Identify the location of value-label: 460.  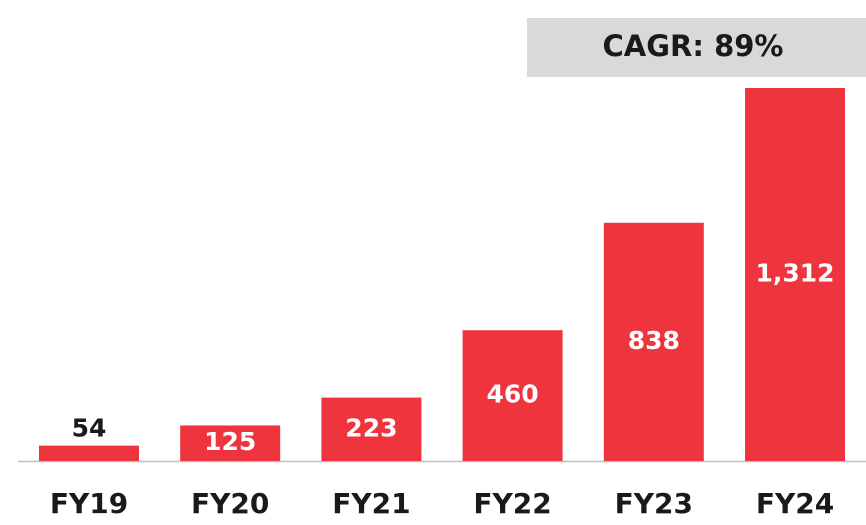
(513, 394).